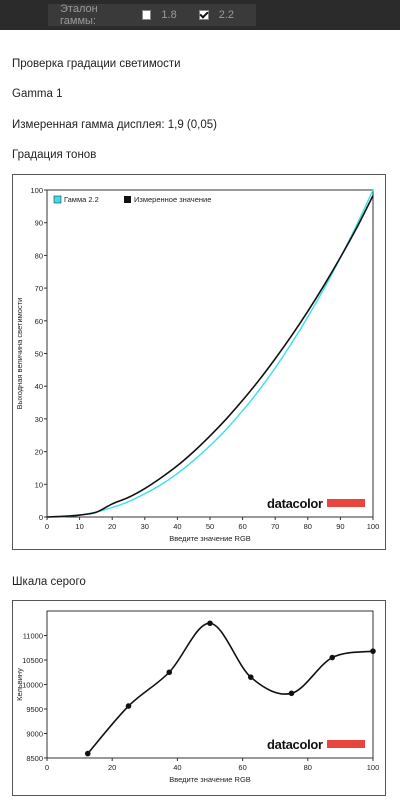 The image size is (400, 808). Describe the element at coordinates (41, 517) in the screenshot. I see `y-tick-label: 0` at that location.